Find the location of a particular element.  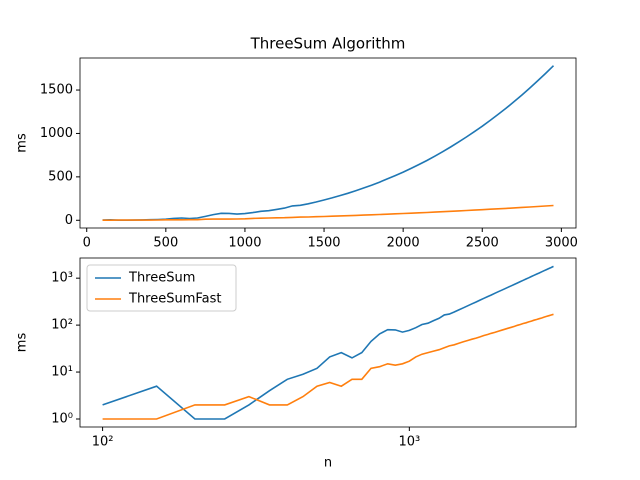

x-axis-label: n is located at coordinates (328, 463).